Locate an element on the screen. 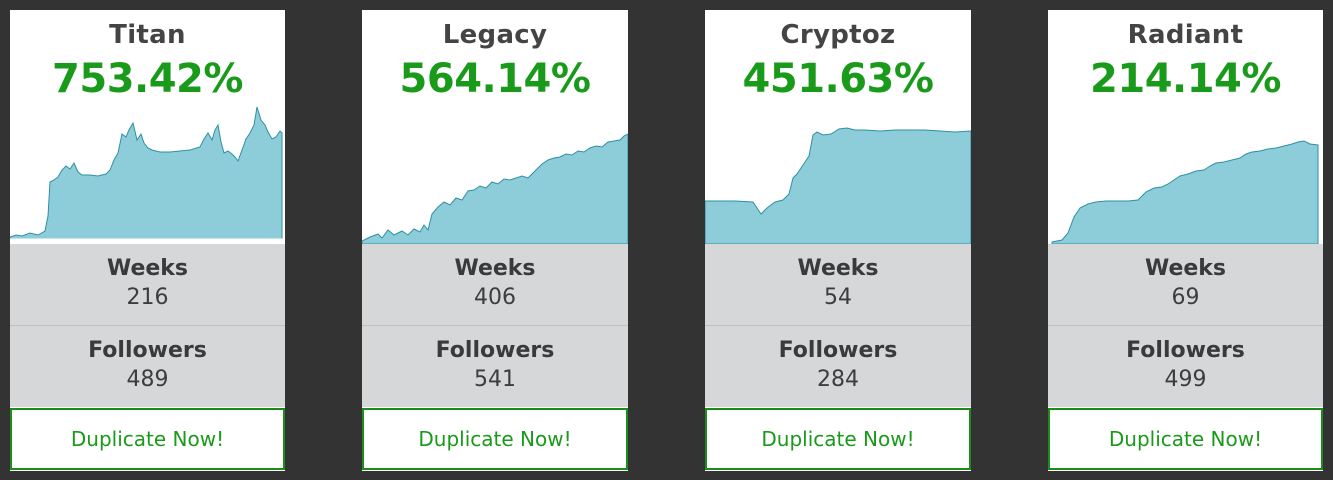 The width and height of the screenshot is (1333, 480). card-header: Cryptoz 451.63% is located at coordinates (838, 127).